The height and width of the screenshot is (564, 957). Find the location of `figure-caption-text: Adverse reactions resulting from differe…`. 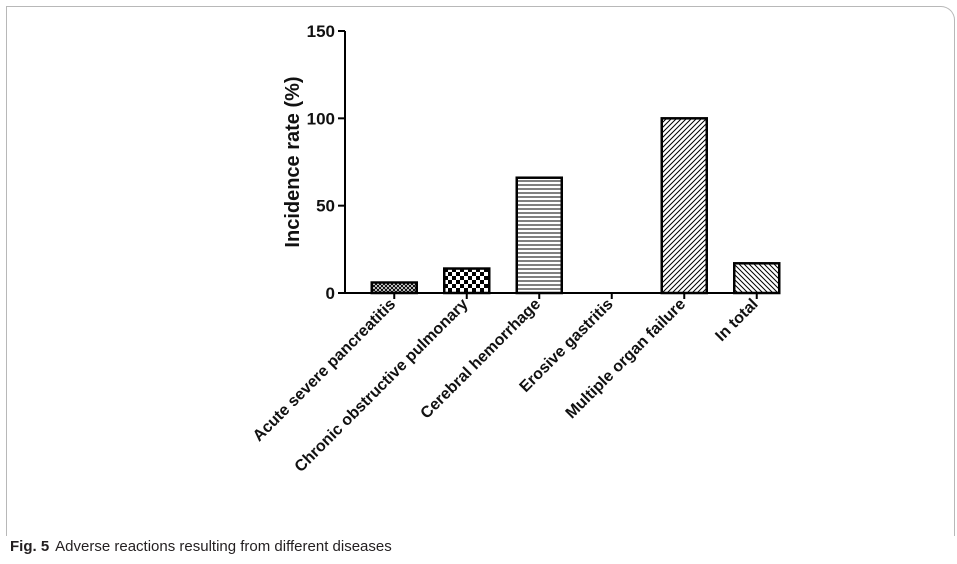

figure-caption-text: Adverse reactions resulting from differe… is located at coordinates (223, 546).